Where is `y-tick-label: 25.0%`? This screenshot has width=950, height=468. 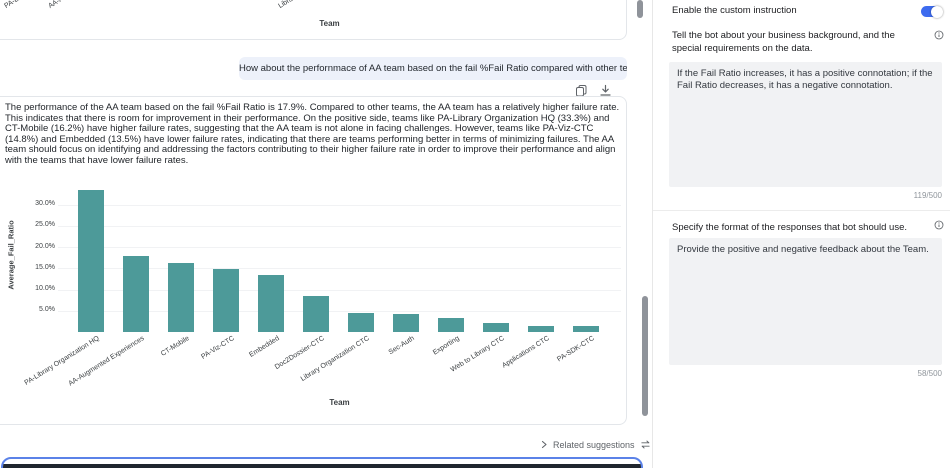 y-tick-label: 25.0% is located at coordinates (45, 225).